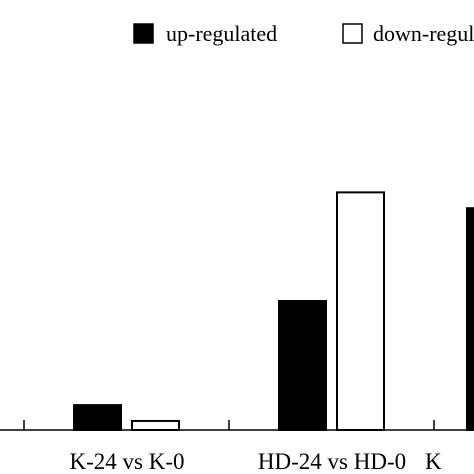 This screenshot has width=474, height=474. I want to click on bar-down-regulated-hd24-vs-hd0, so click(360, 311).